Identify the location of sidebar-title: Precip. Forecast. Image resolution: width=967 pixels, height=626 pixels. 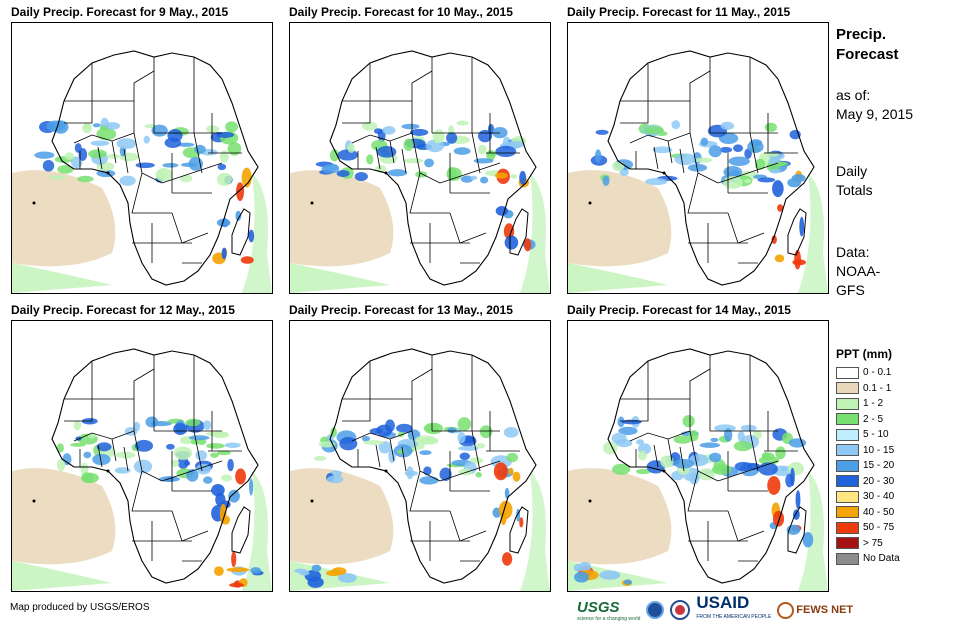
(867, 45).